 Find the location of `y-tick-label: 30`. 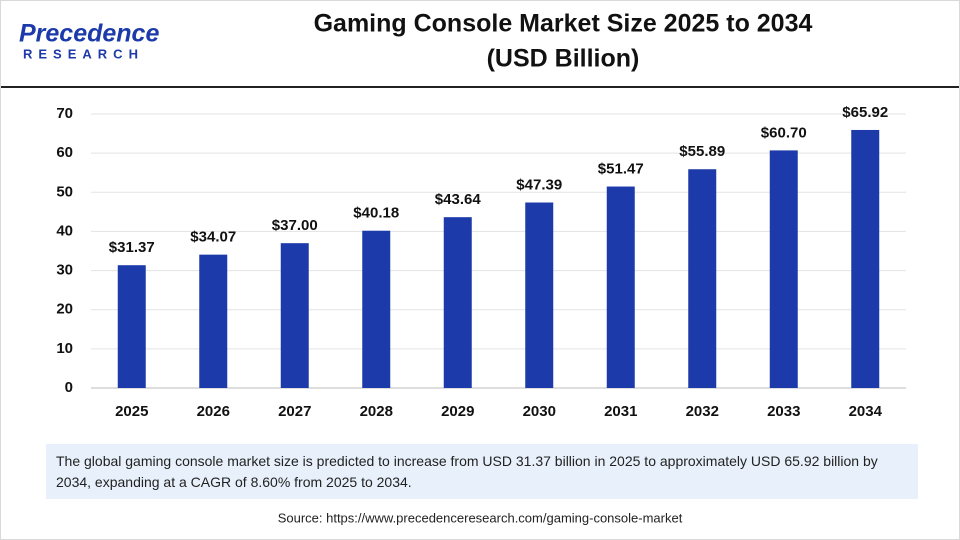

y-tick-label: 30 is located at coordinates (64, 270).